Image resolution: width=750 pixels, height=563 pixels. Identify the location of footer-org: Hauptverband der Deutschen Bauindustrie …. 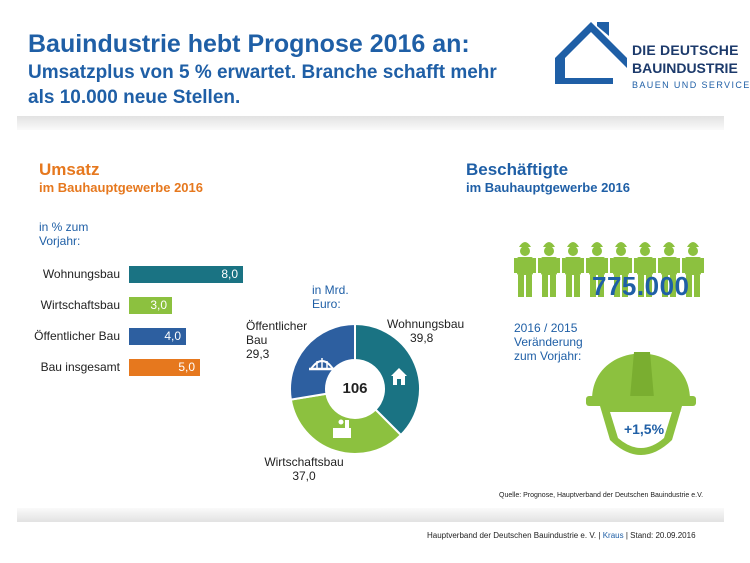
(514, 535).